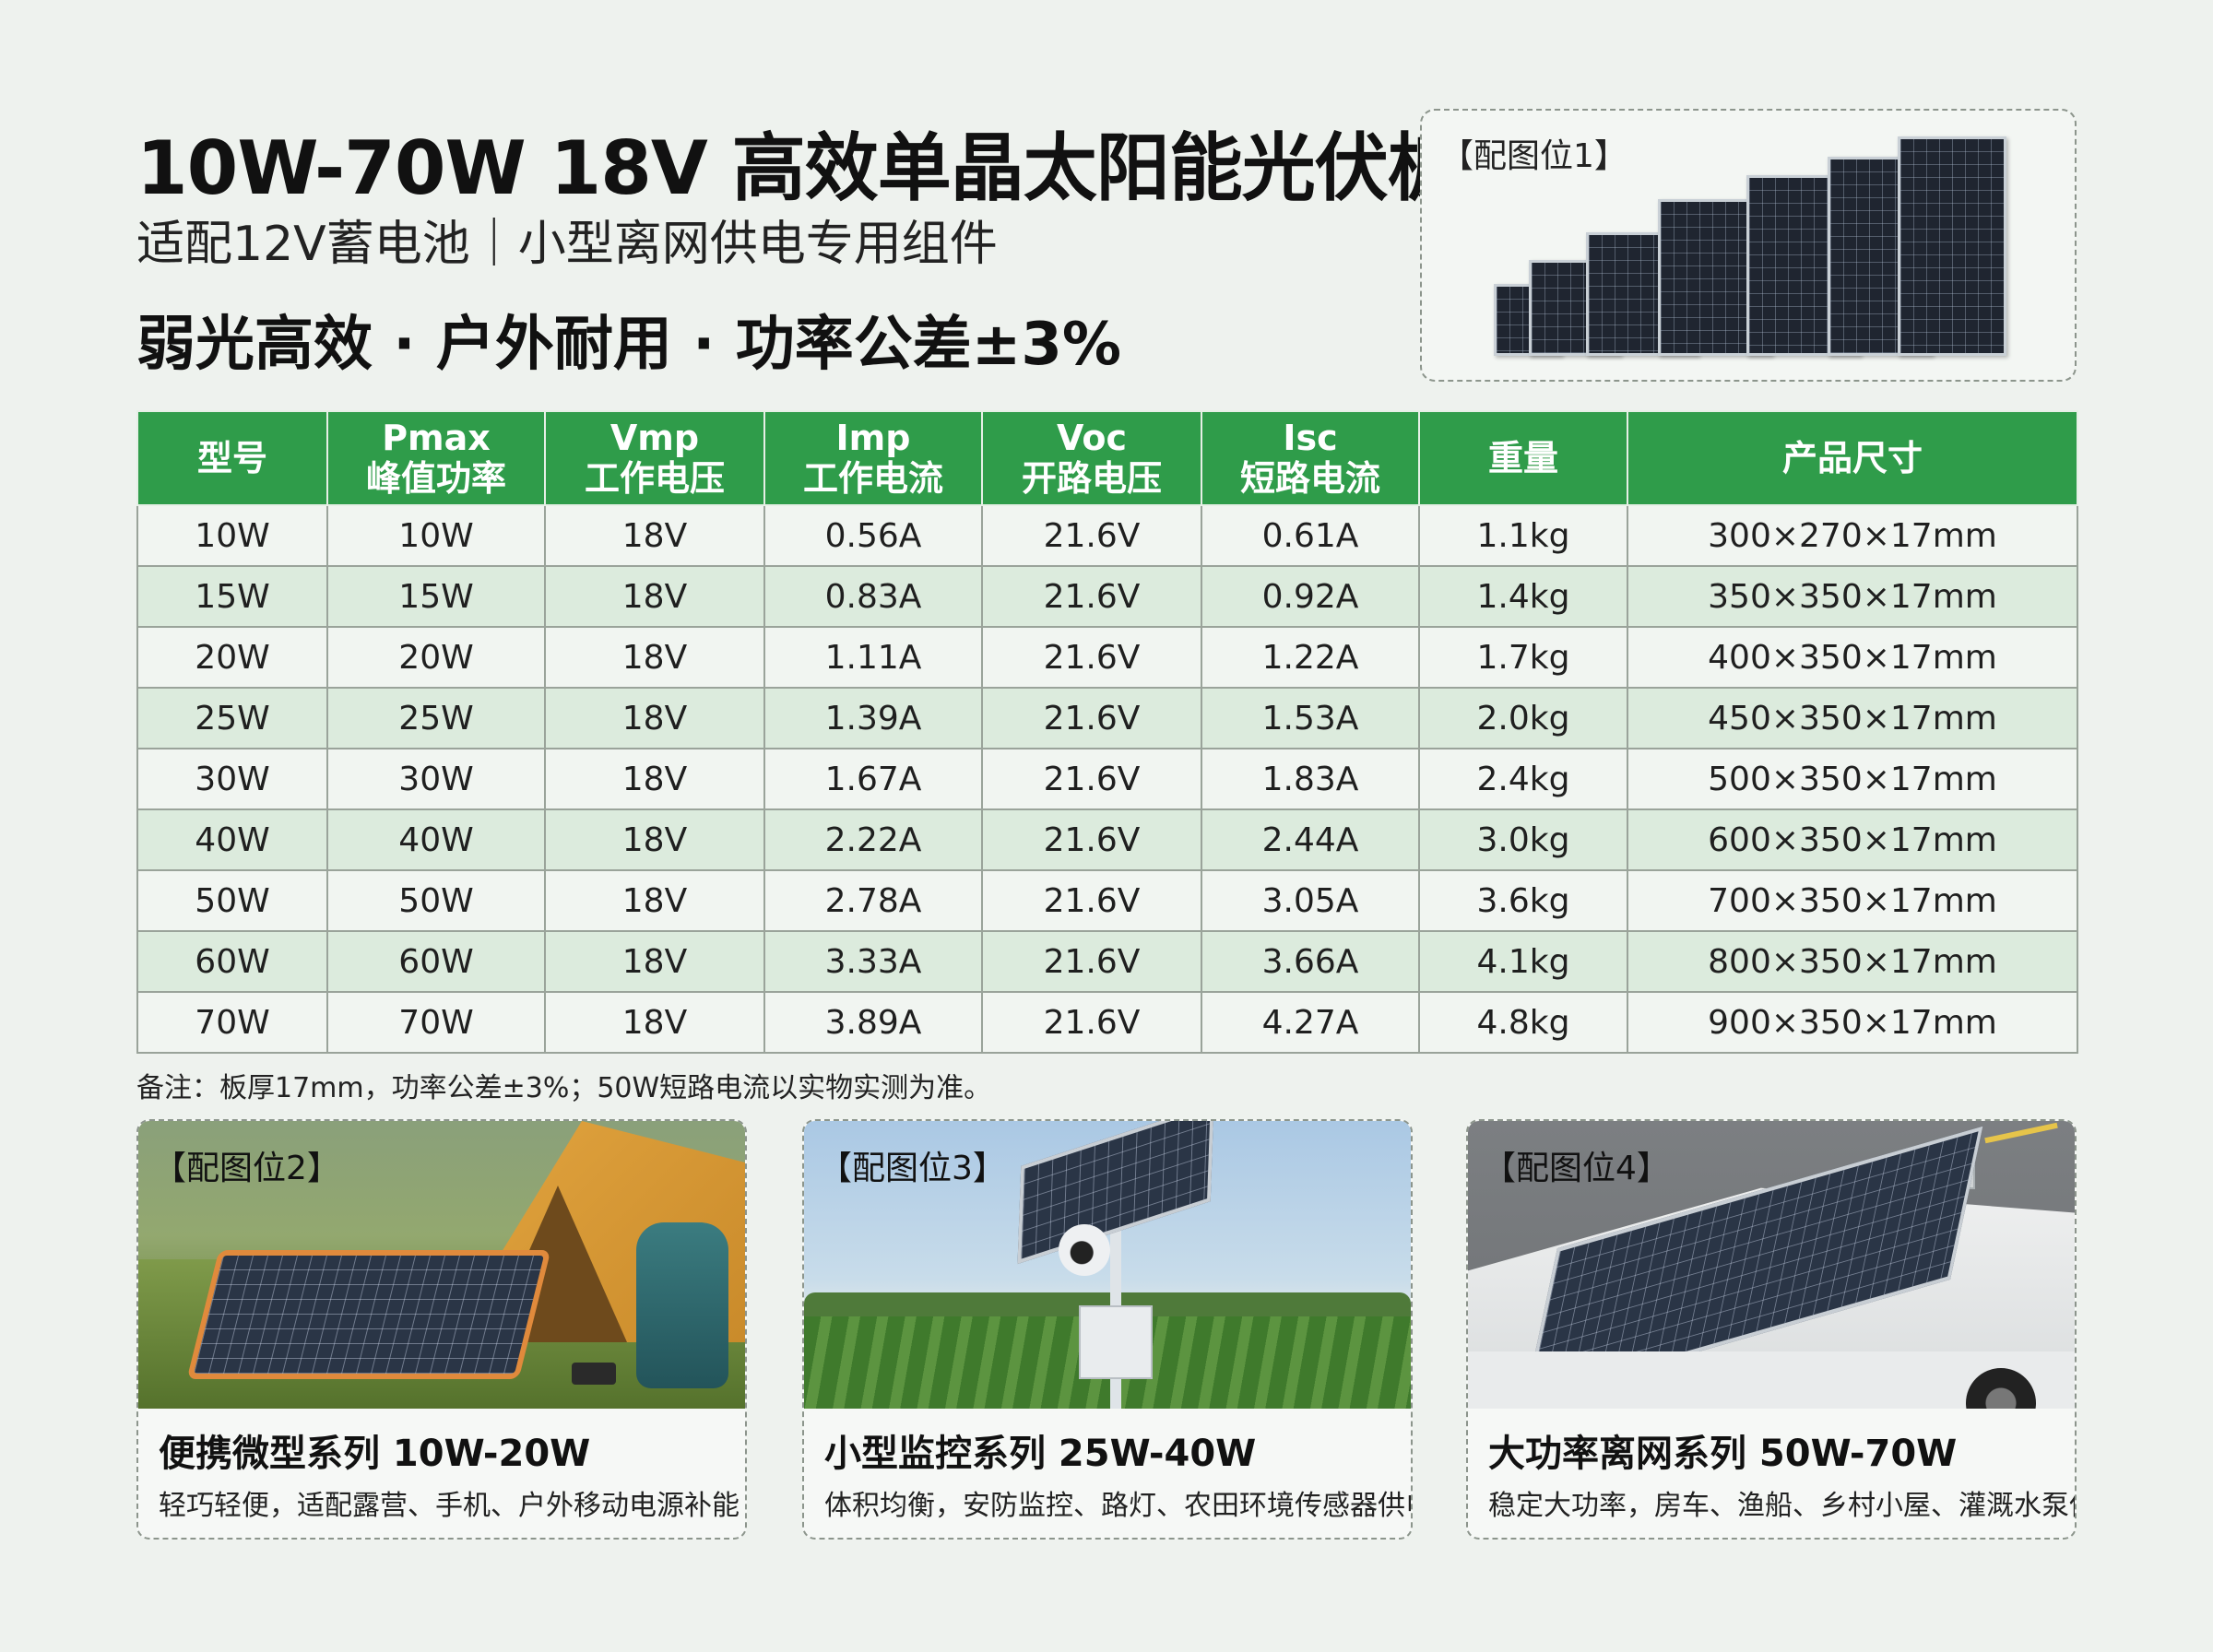 Image resolution: width=2213 pixels, height=1652 pixels. Describe the element at coordinates (1533, 156) in the screenshot. I see `hero-slot-label: 【配图位1】` at that location.